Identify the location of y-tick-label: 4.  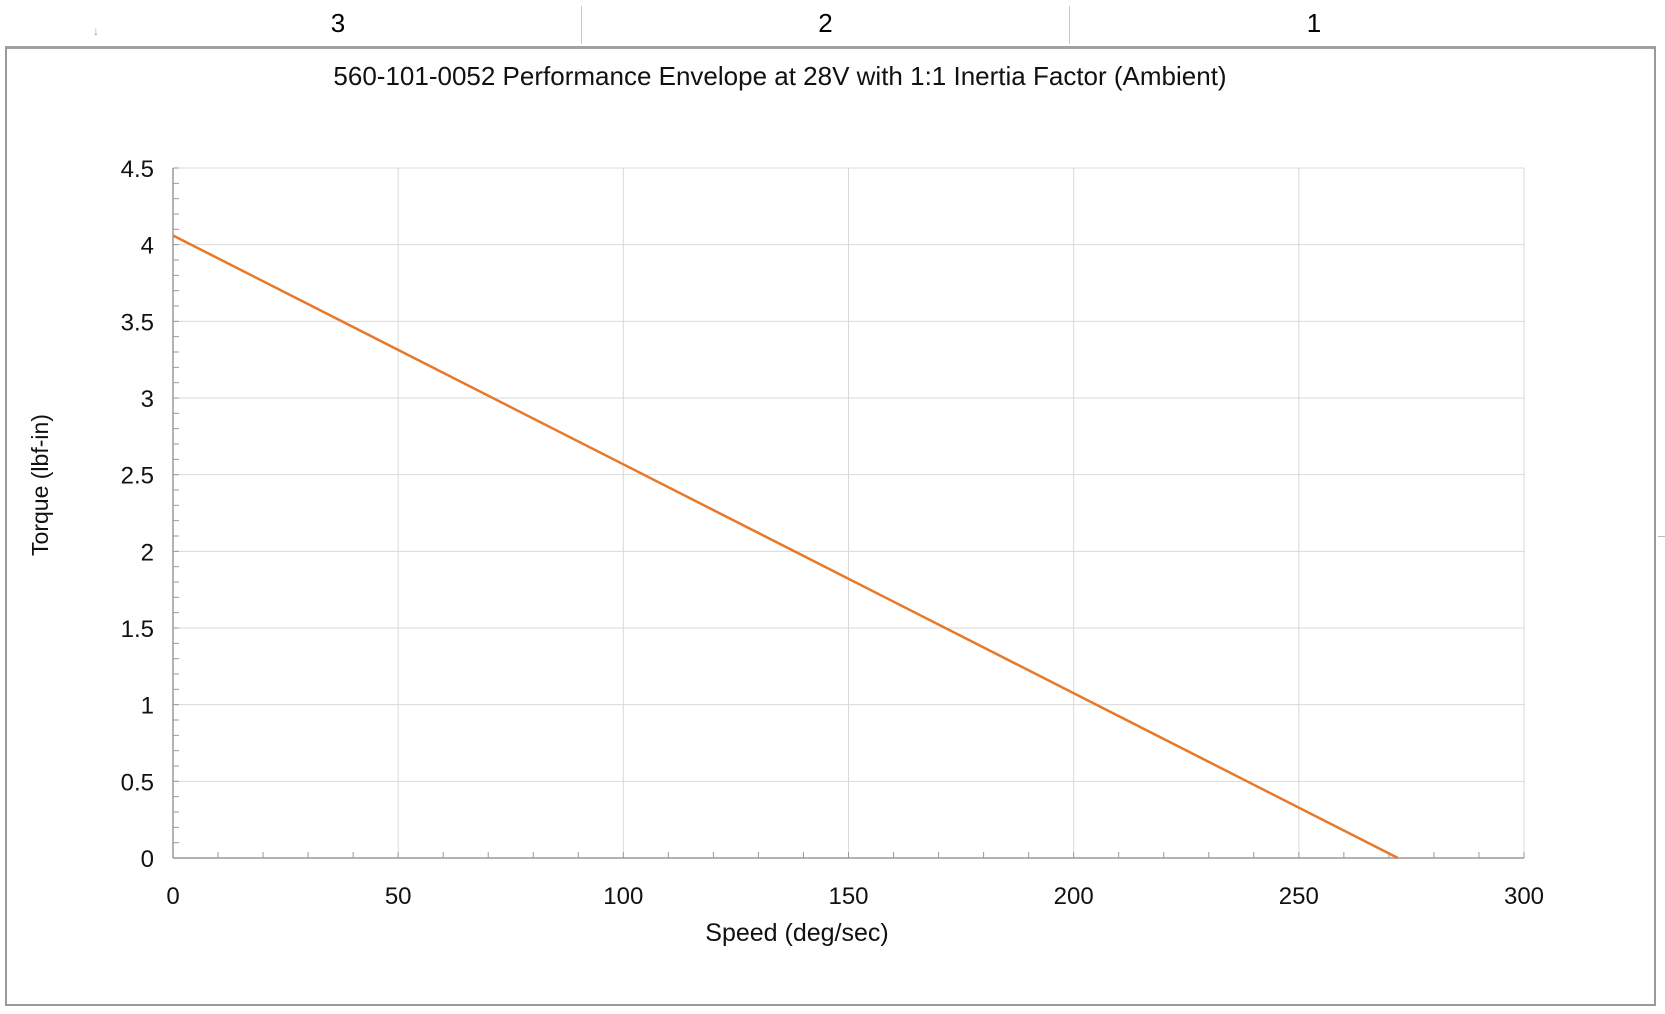
(147, 246).